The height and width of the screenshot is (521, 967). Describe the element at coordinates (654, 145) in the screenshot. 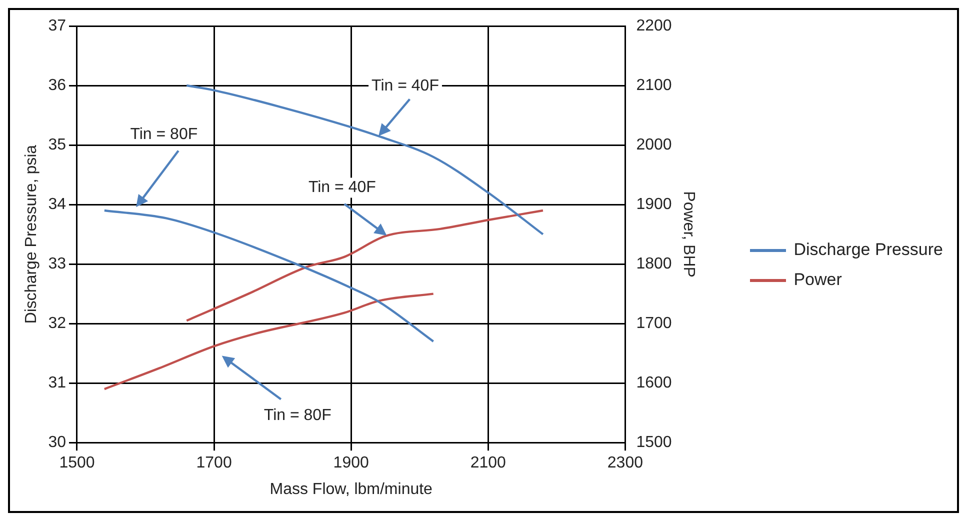

I see `y2-tick-label: 2000` at that location.